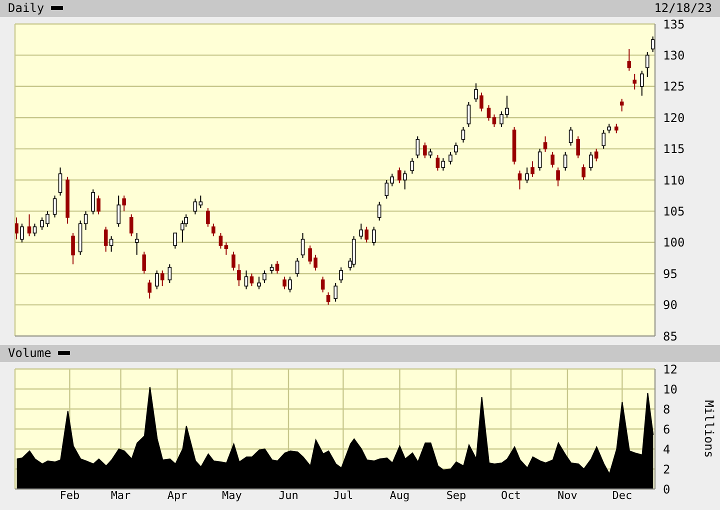 The width and height of the screenshot is (720, 510). What do you see at coordinates (622, 495) in the screenshot?
I see `x-tick-label: Dec` at bounding box center [622, 495].